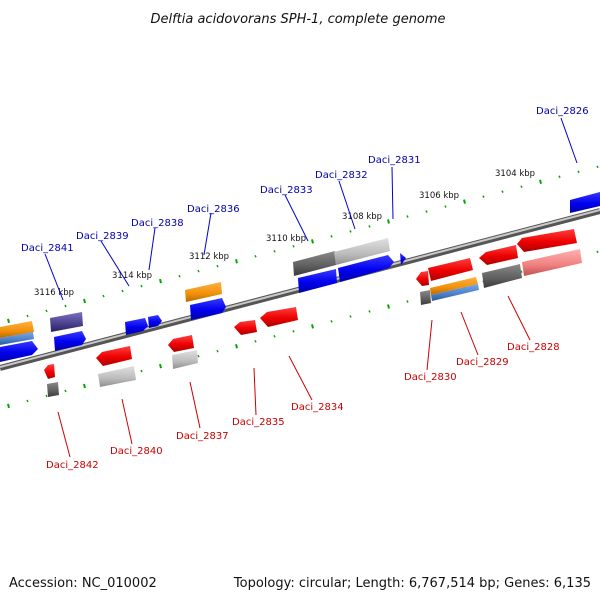 The width and height of the screenshot is (600, 600). What do you see at coordinates (430, 377) in the screenshot?
I see `gene-label-daci-2830: Daci_2830` at bounding box center [430, 377].